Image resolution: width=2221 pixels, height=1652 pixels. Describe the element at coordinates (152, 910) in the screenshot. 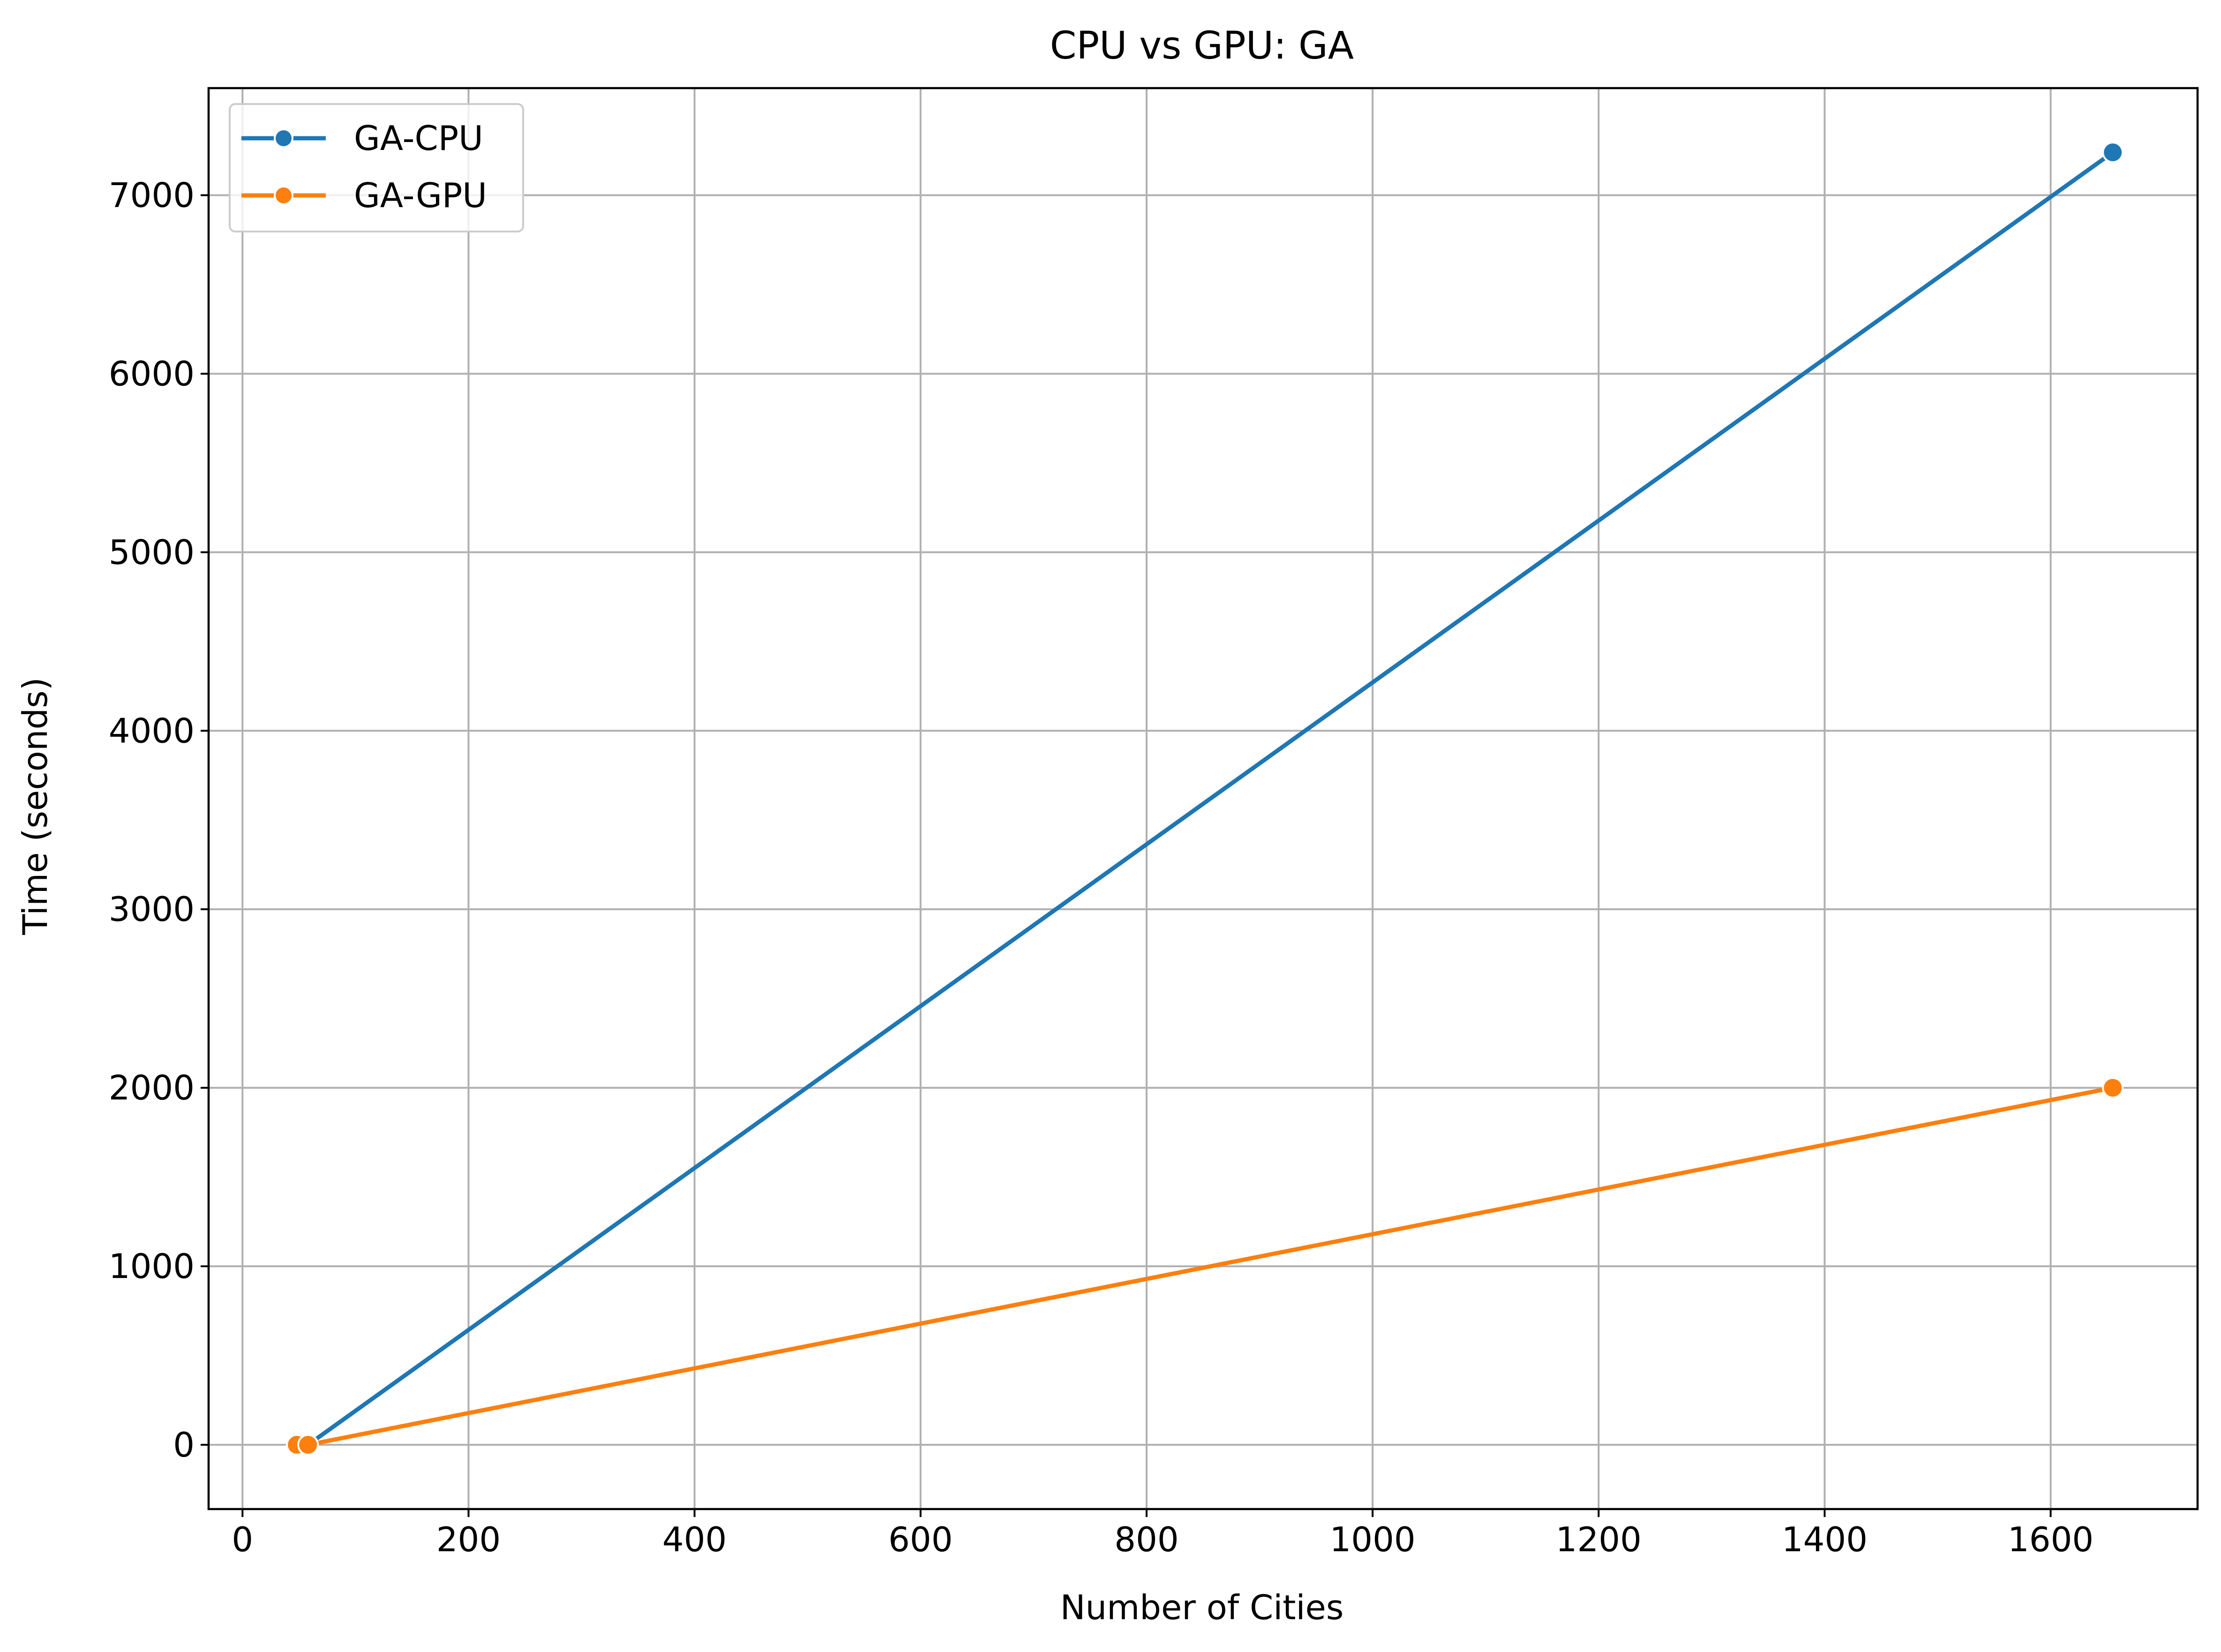

I see `y-tick-label: 3000` at that location.